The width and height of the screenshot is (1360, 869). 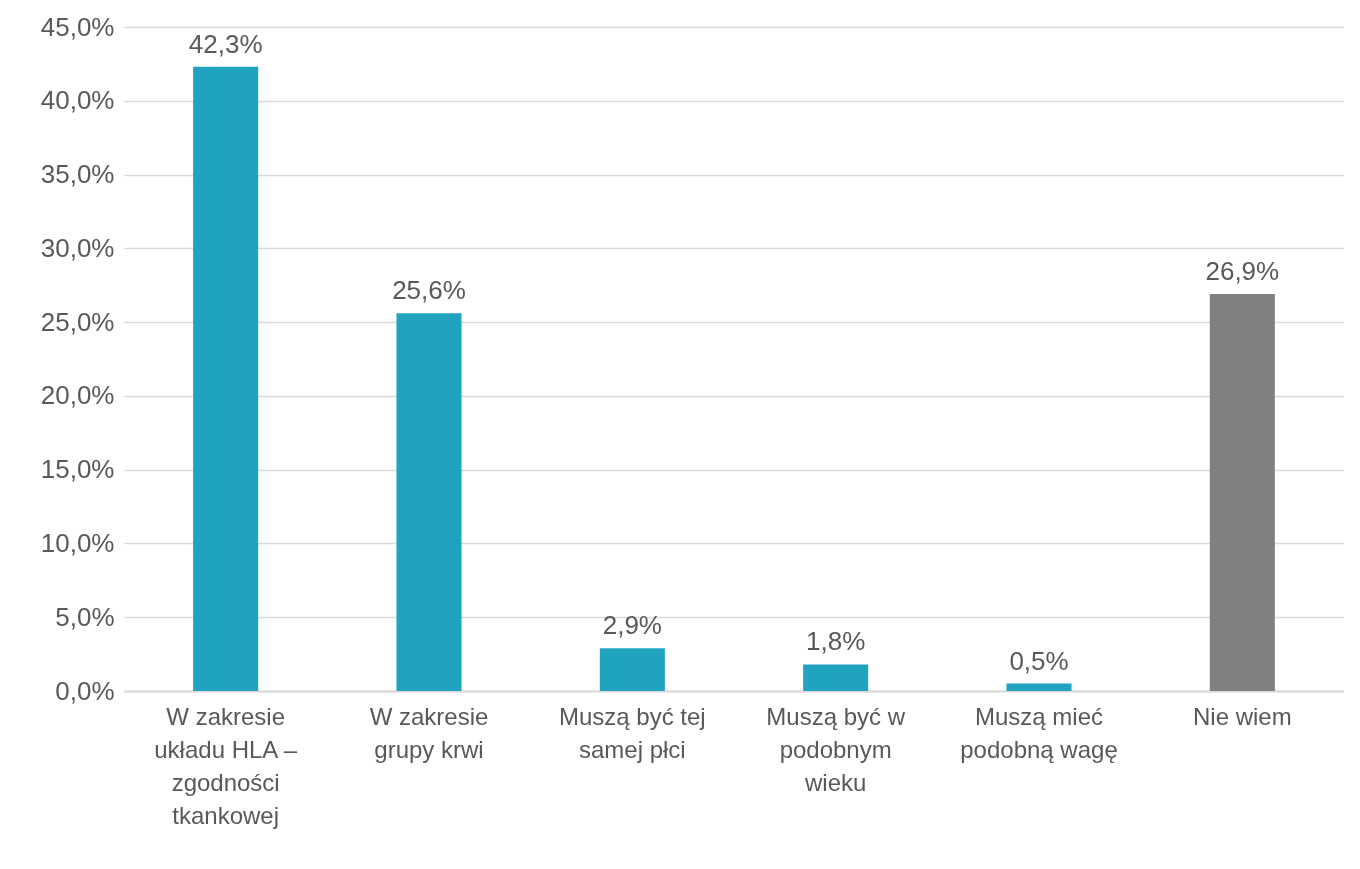 What do you see at coordinates (1242, 716) in the screenshot?
I see `x-tick-label: Nie wiem` at bounding box center [1242, 716].